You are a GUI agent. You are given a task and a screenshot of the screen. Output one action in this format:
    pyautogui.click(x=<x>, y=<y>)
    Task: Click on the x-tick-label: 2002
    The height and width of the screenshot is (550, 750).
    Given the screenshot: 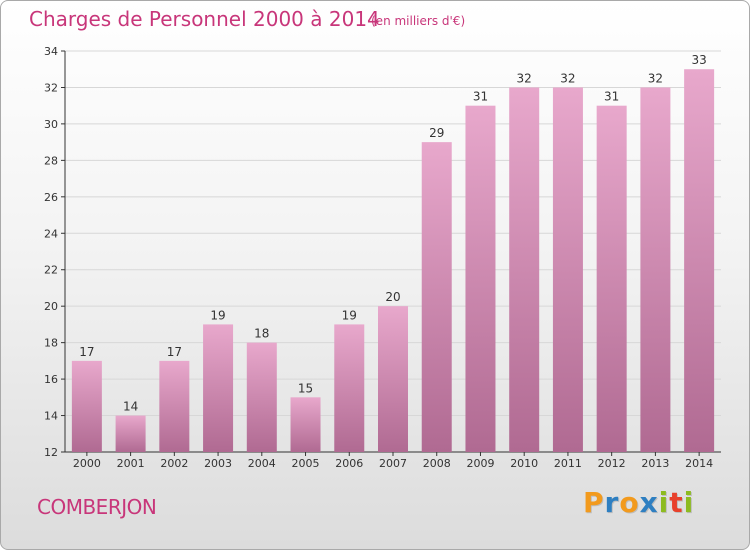 What is the action you would take?
    pyautogui.click(x=174, y=463)
    